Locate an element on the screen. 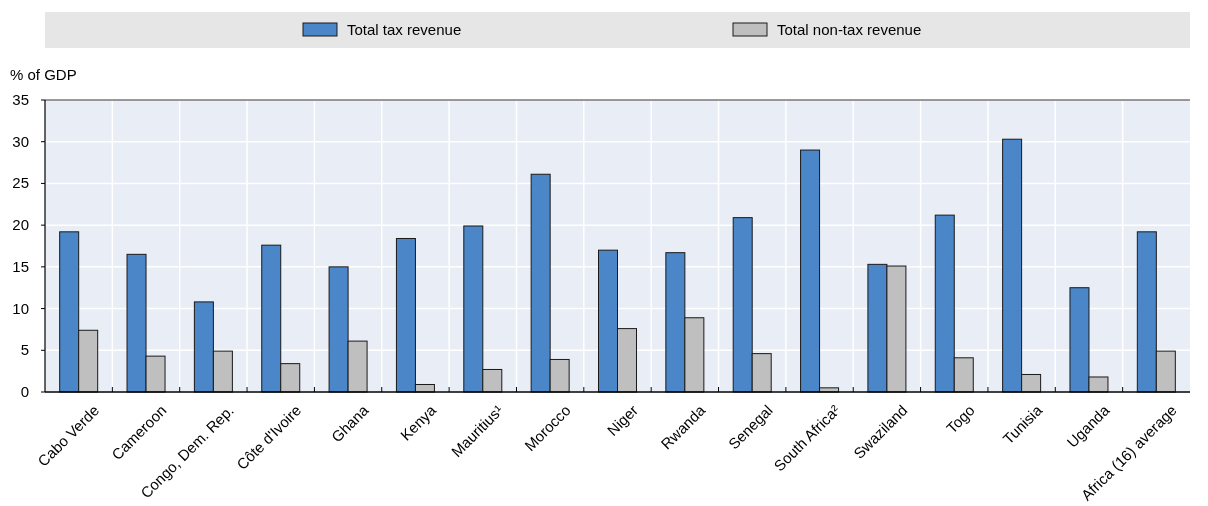  y-tick-label: 35 is located at coordinates (20, 99).